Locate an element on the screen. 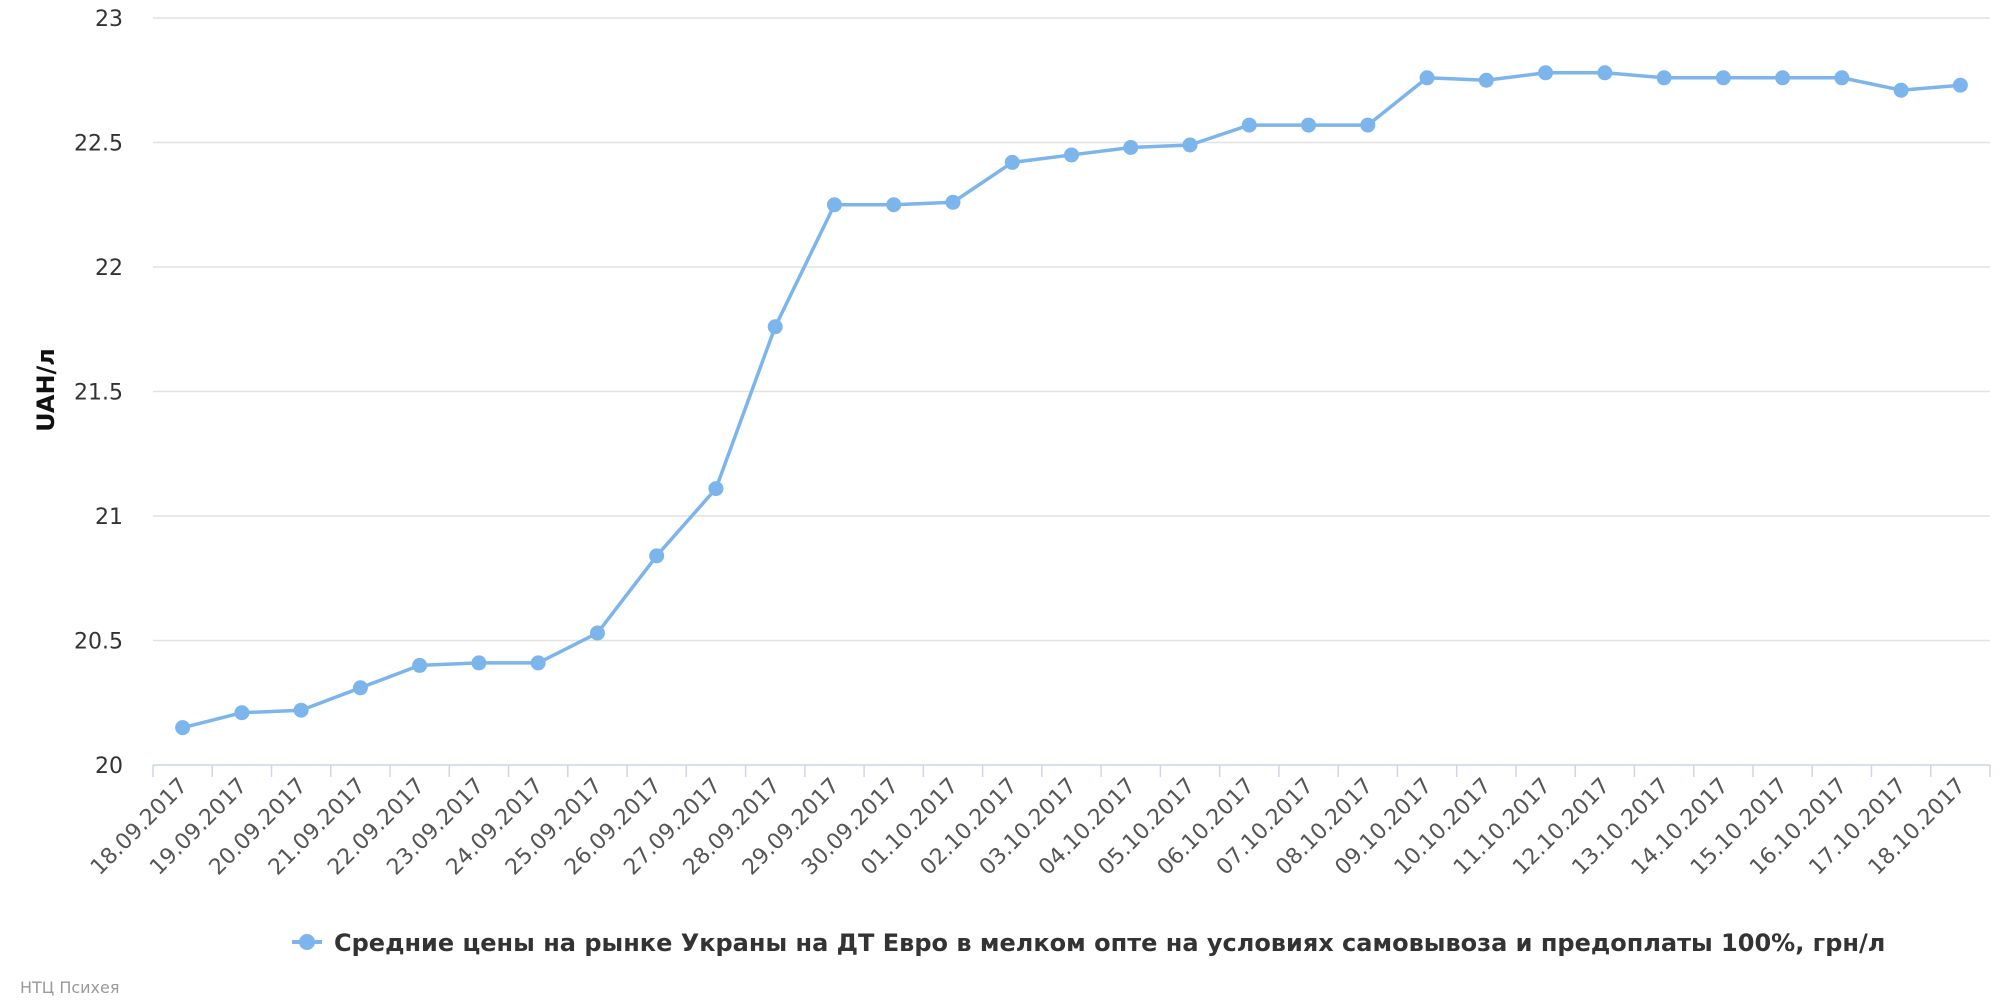  y-tick-label: 21 is located at coordinates (109, 517).